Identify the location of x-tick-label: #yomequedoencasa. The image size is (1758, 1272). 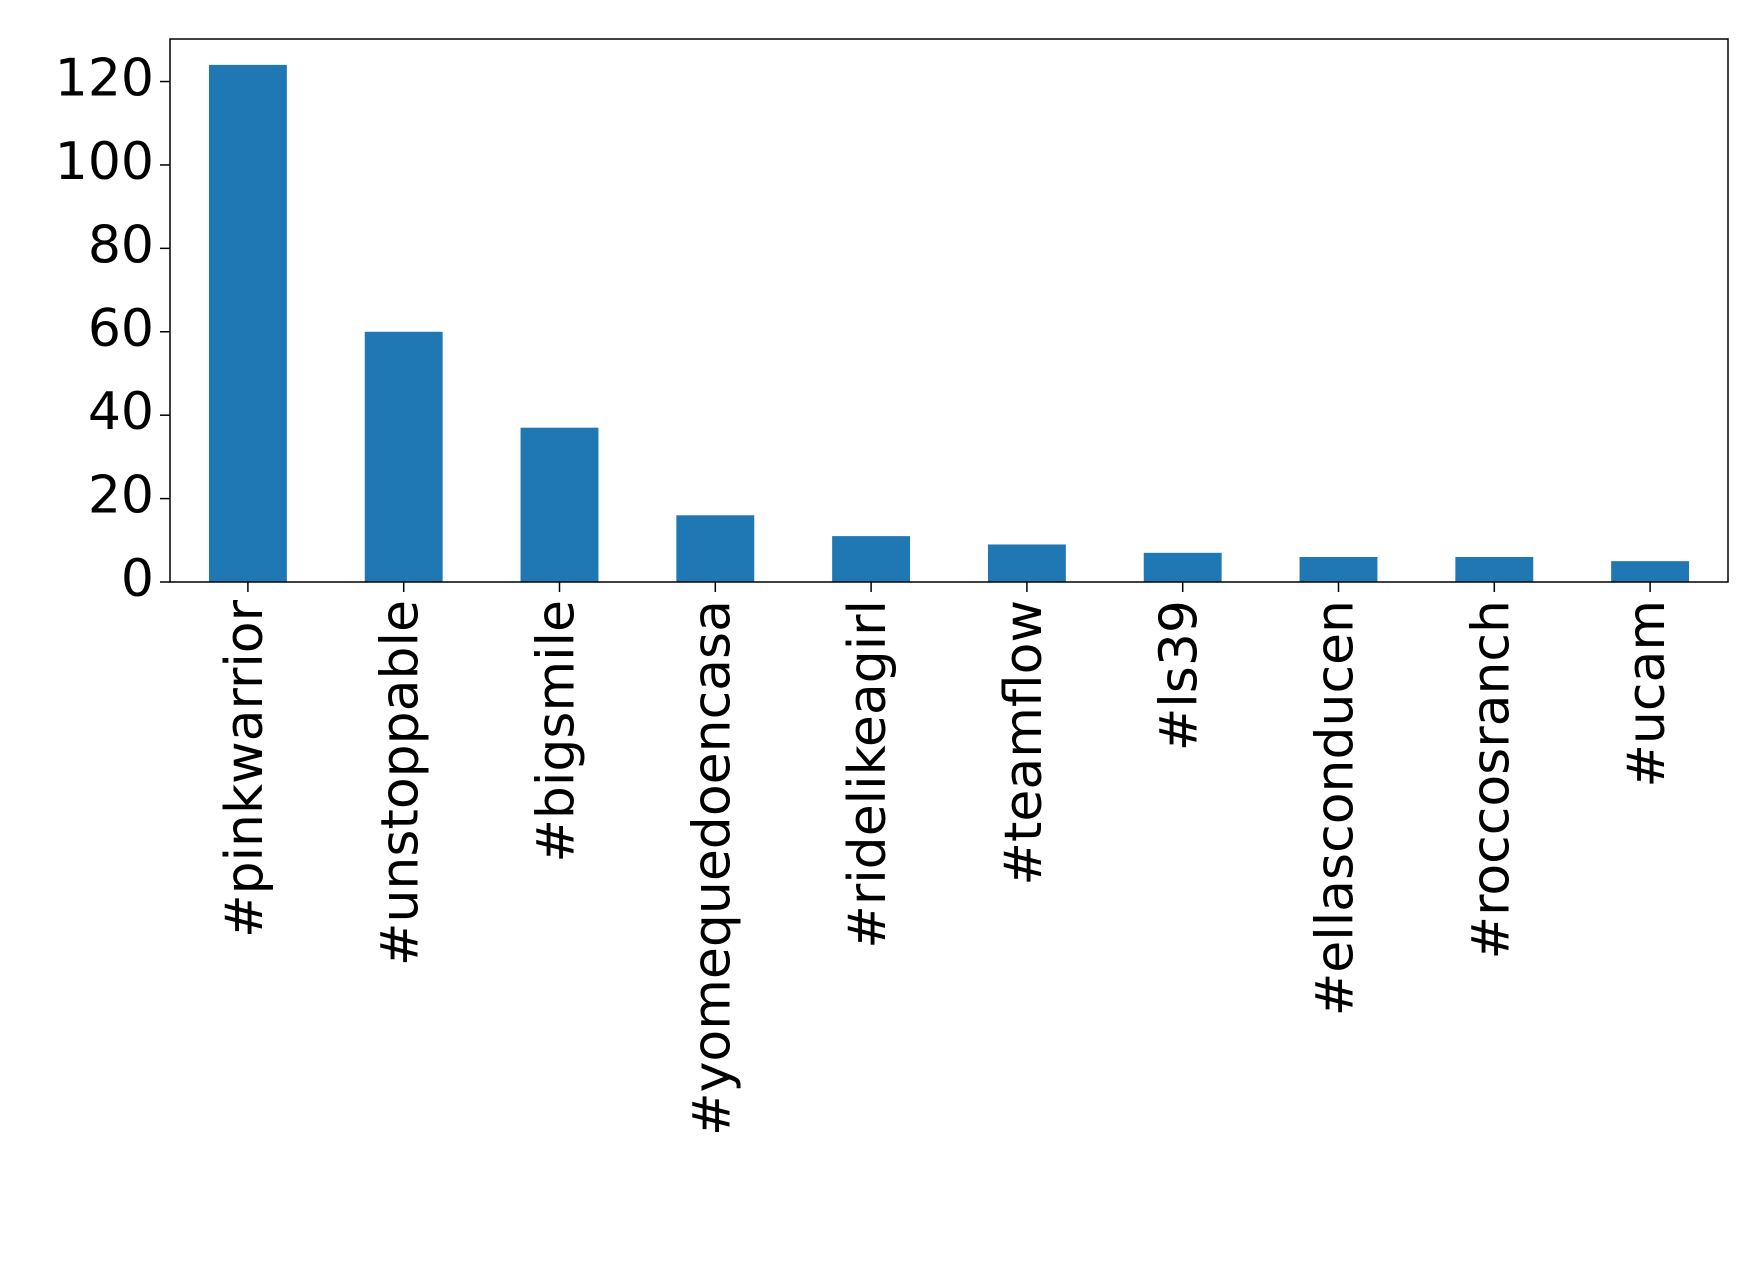
(712, 868).